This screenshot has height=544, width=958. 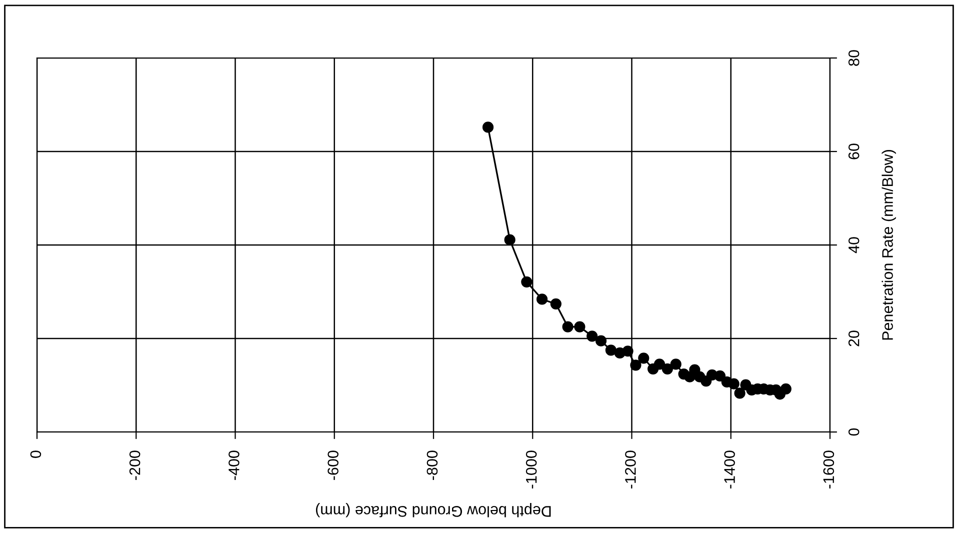 I want to click on x-tick-label: -400, so click(x=234, y=465).